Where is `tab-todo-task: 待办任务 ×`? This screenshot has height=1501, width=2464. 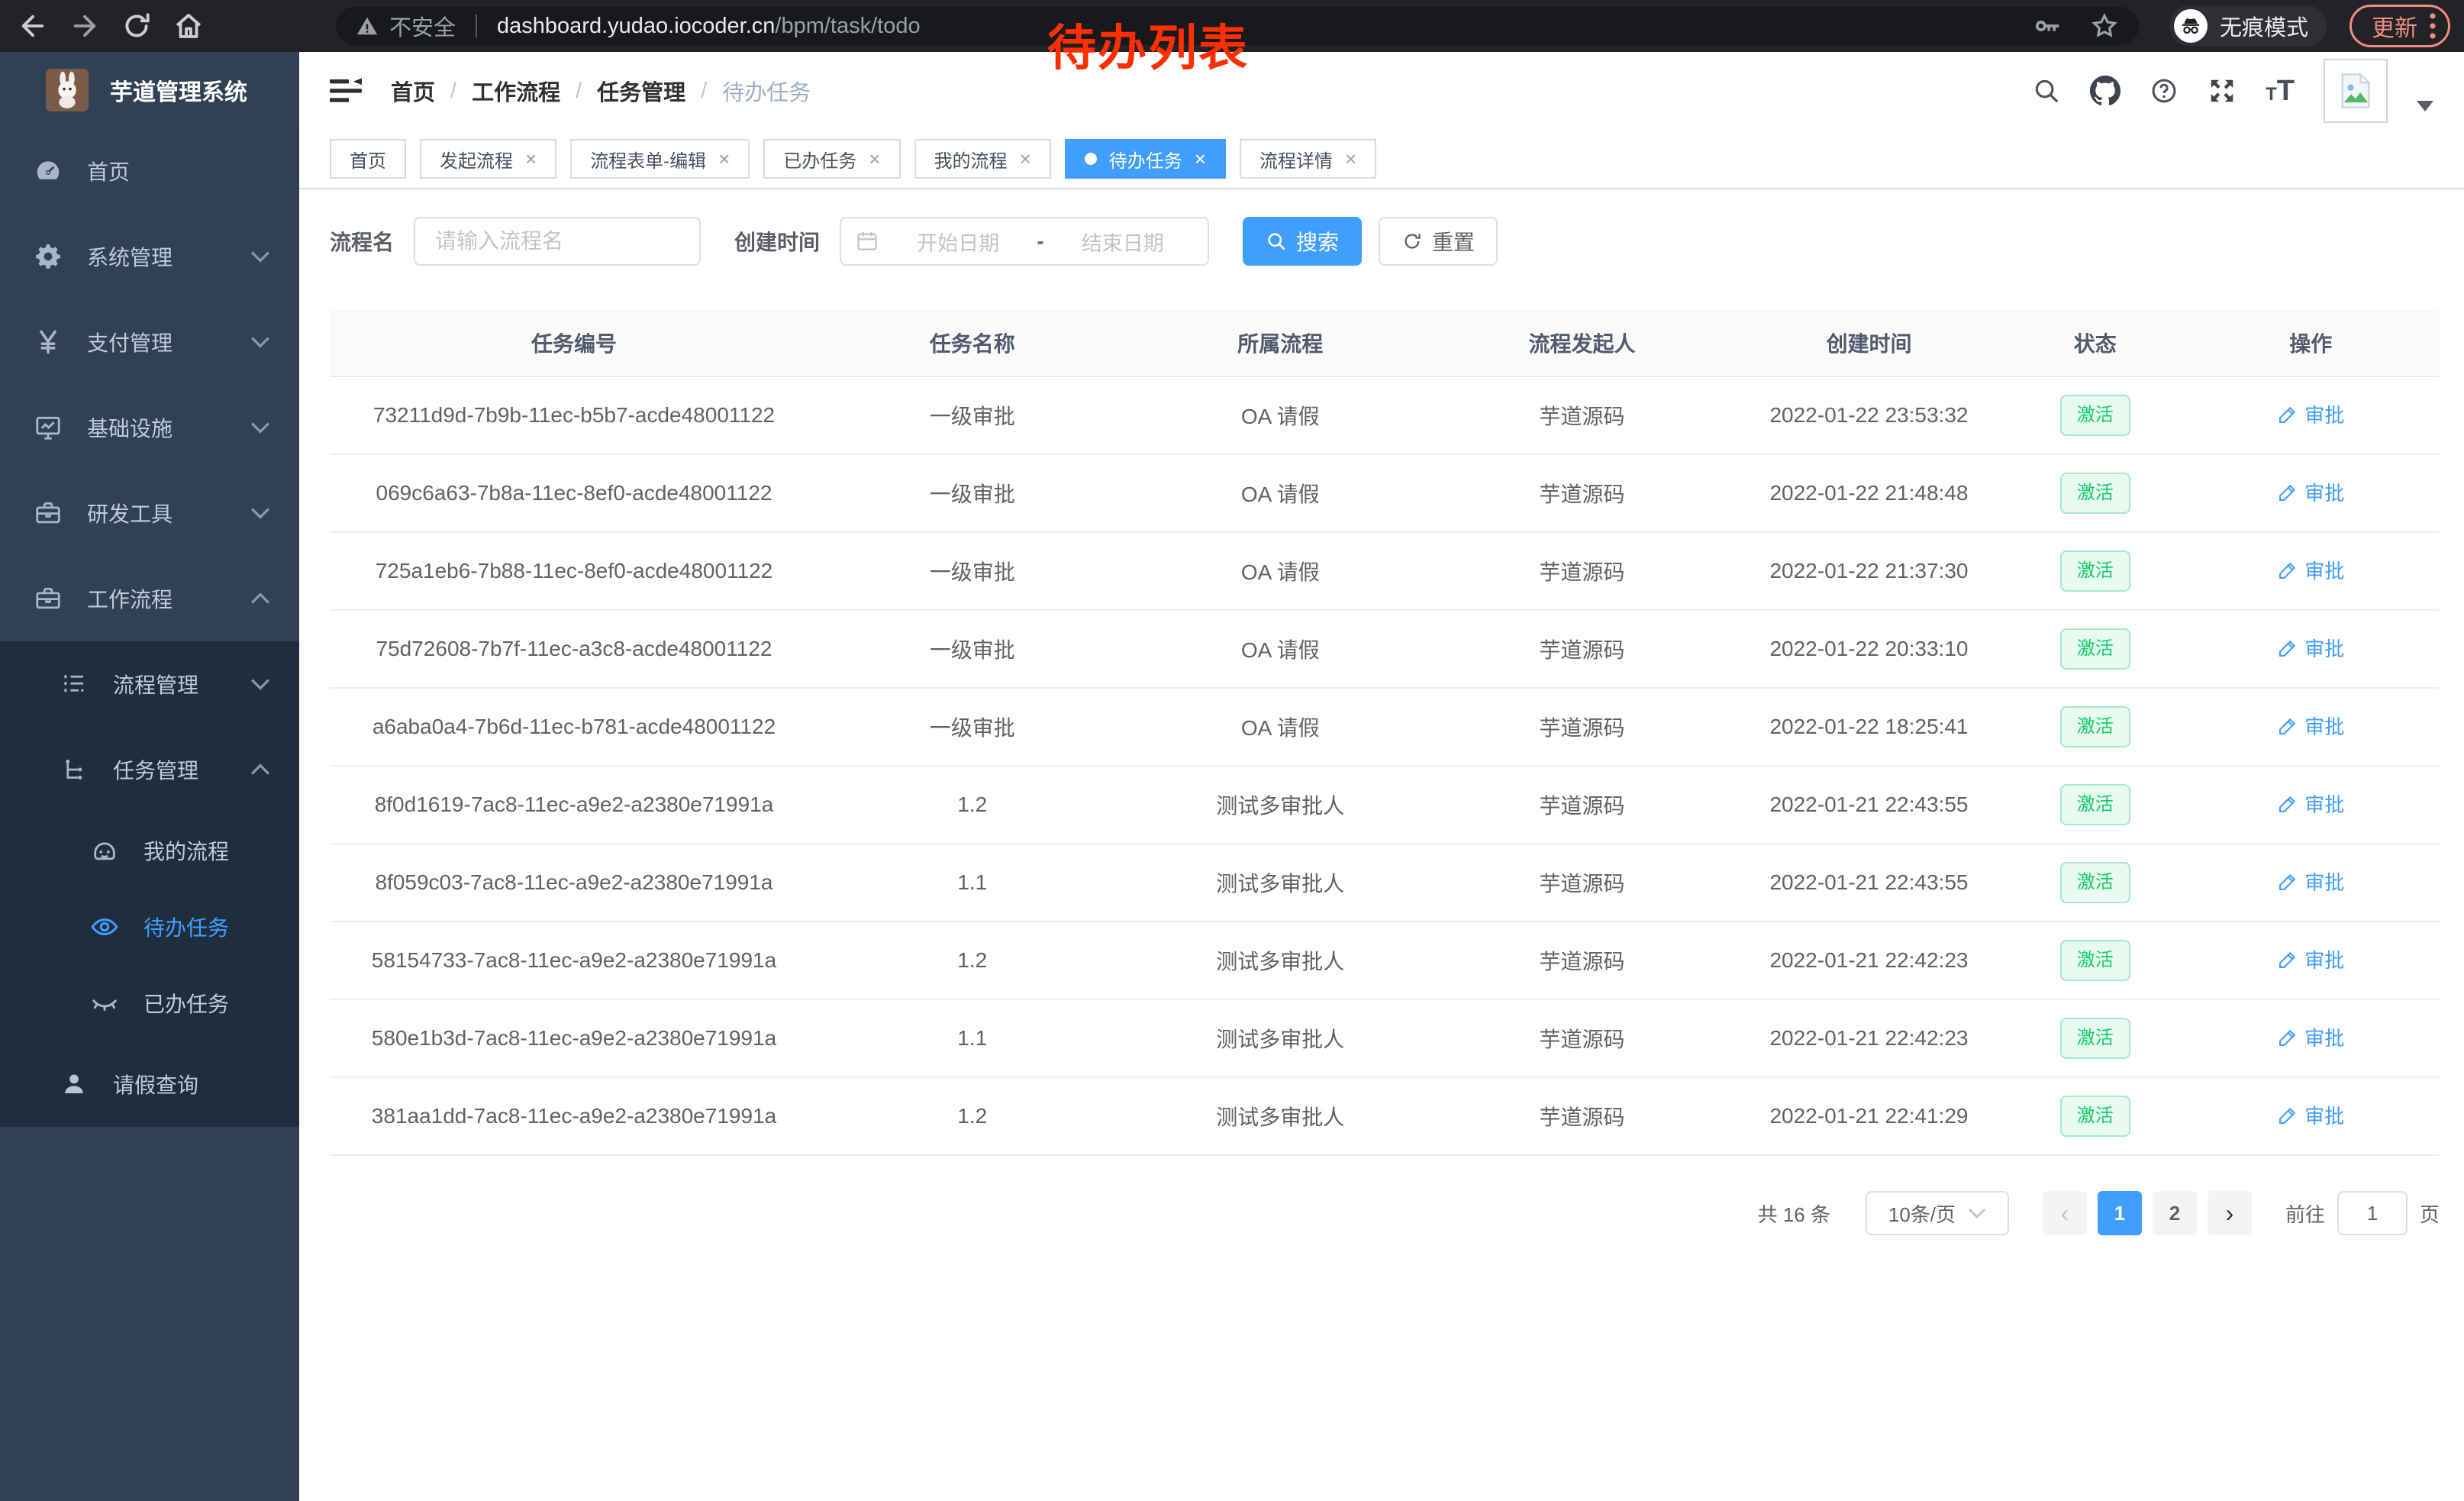 tab-todo-task: 待办任务 × is located at coordinates (1145, 159).